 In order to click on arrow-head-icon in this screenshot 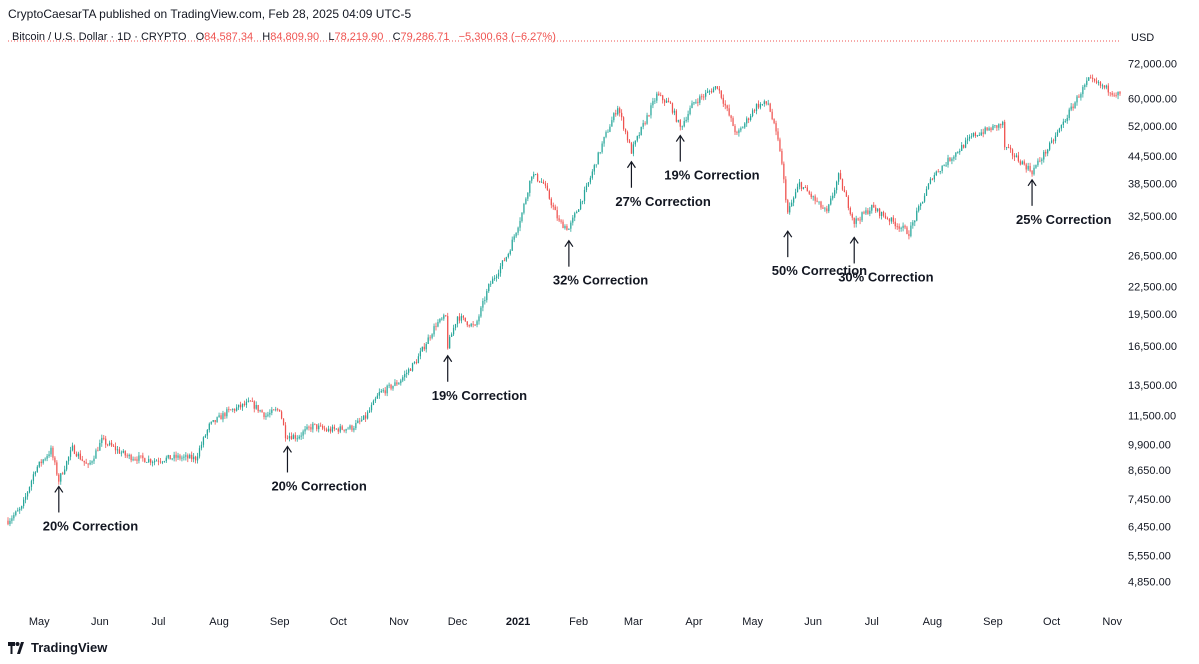, I will do `click(1032, 182)`.